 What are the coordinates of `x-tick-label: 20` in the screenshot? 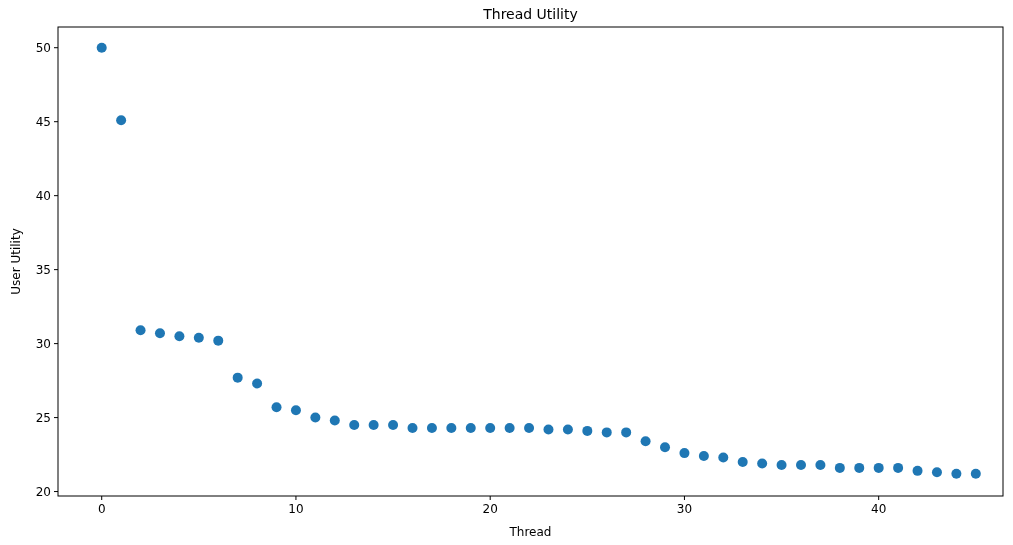 It's located at (490, 509).